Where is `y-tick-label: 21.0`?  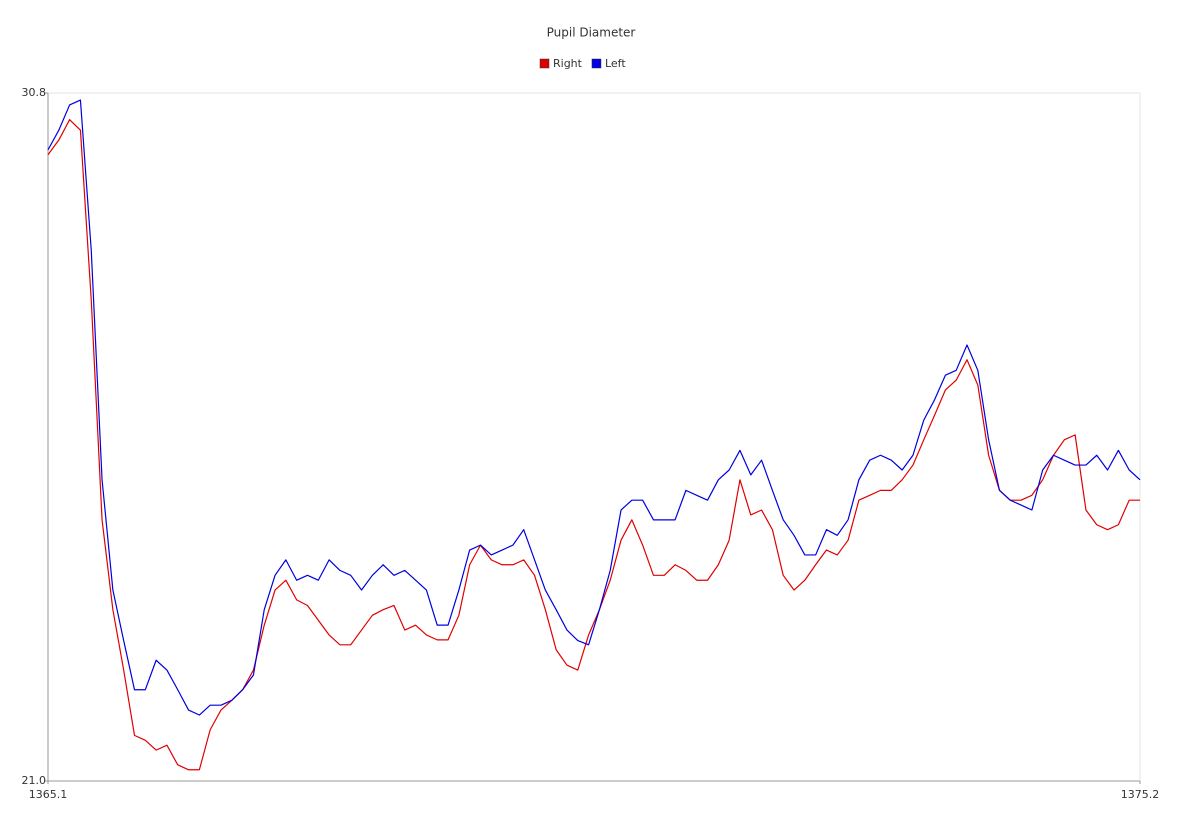
y-tick-label: 21.0 is located at coordinates (34, 780).